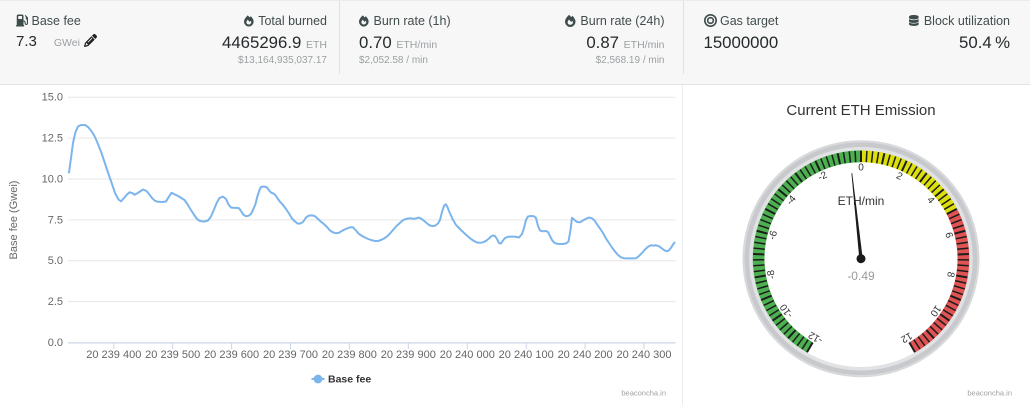 The height and width of the screenshot is (406, 1030). Describe the element at coordinates (55, 343) in the screenshot. I see `svg-text: 0.0` at that location.